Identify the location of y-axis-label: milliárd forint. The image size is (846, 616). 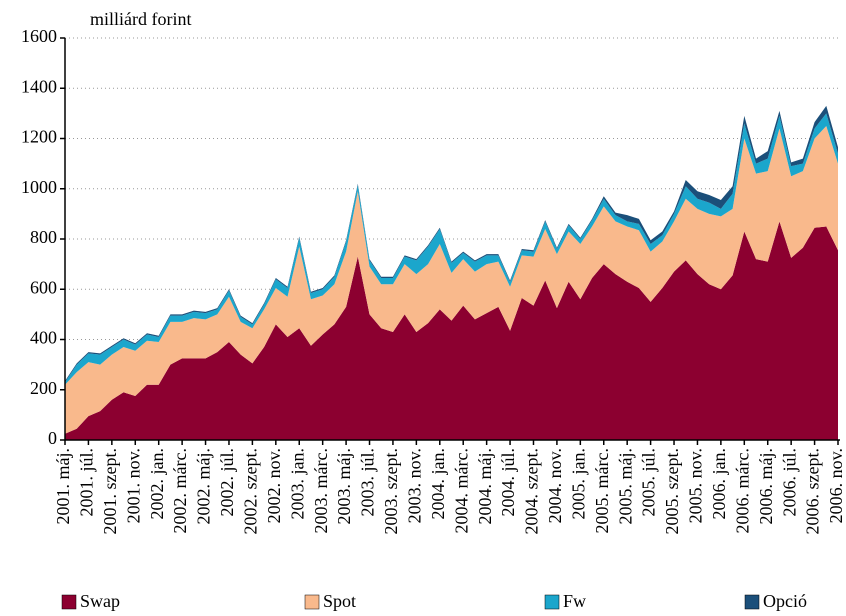
(140, 19).